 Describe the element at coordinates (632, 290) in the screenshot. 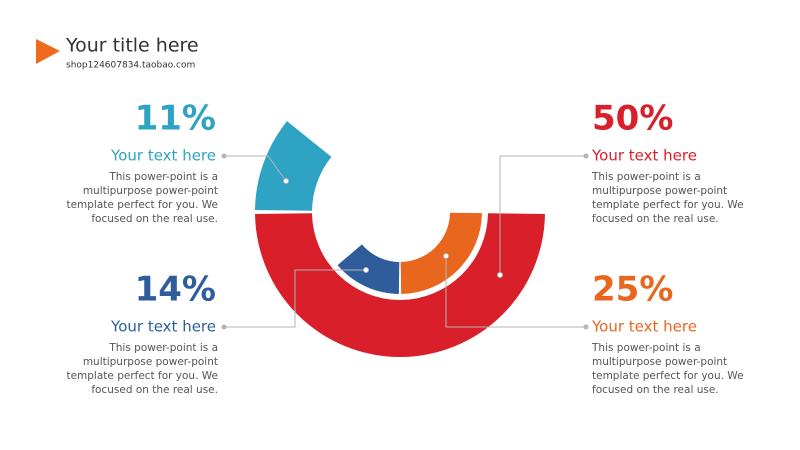

I see `percent-label: 25%` at that location.